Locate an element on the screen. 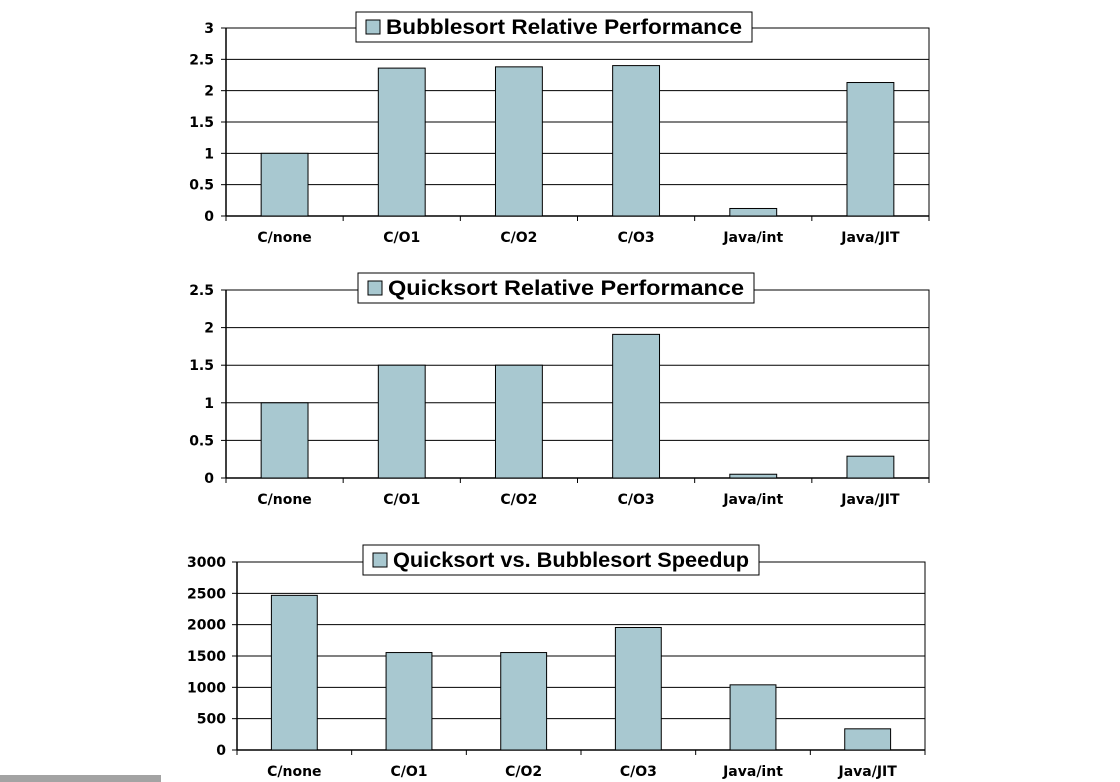 This screenshot has height=782, width=1120. chart-title-legend: Bubblesort Relative Performance is located at coordinates (554, 27).